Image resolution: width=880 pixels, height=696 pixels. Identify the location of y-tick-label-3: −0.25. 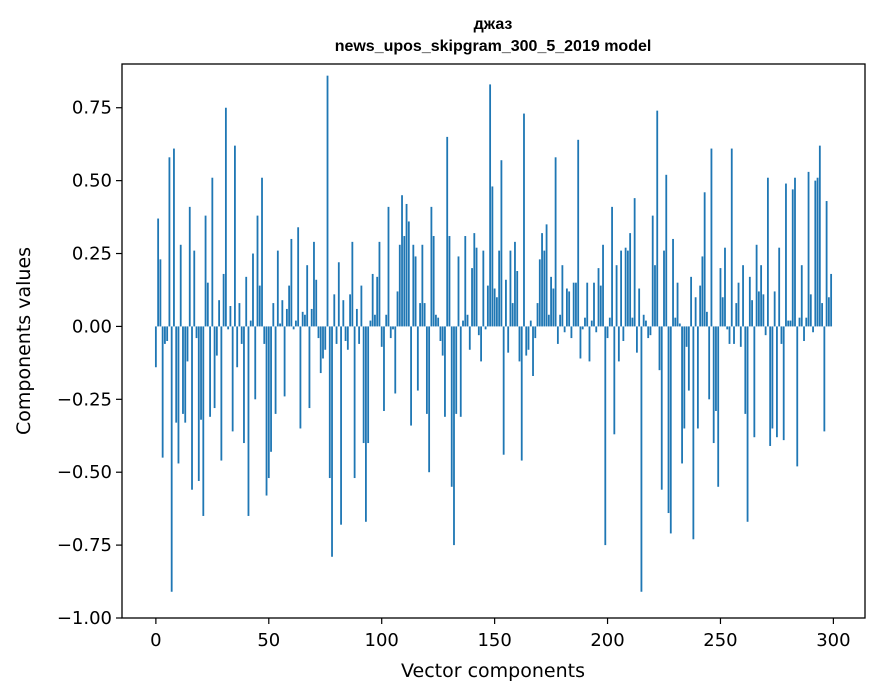
(84, 399).